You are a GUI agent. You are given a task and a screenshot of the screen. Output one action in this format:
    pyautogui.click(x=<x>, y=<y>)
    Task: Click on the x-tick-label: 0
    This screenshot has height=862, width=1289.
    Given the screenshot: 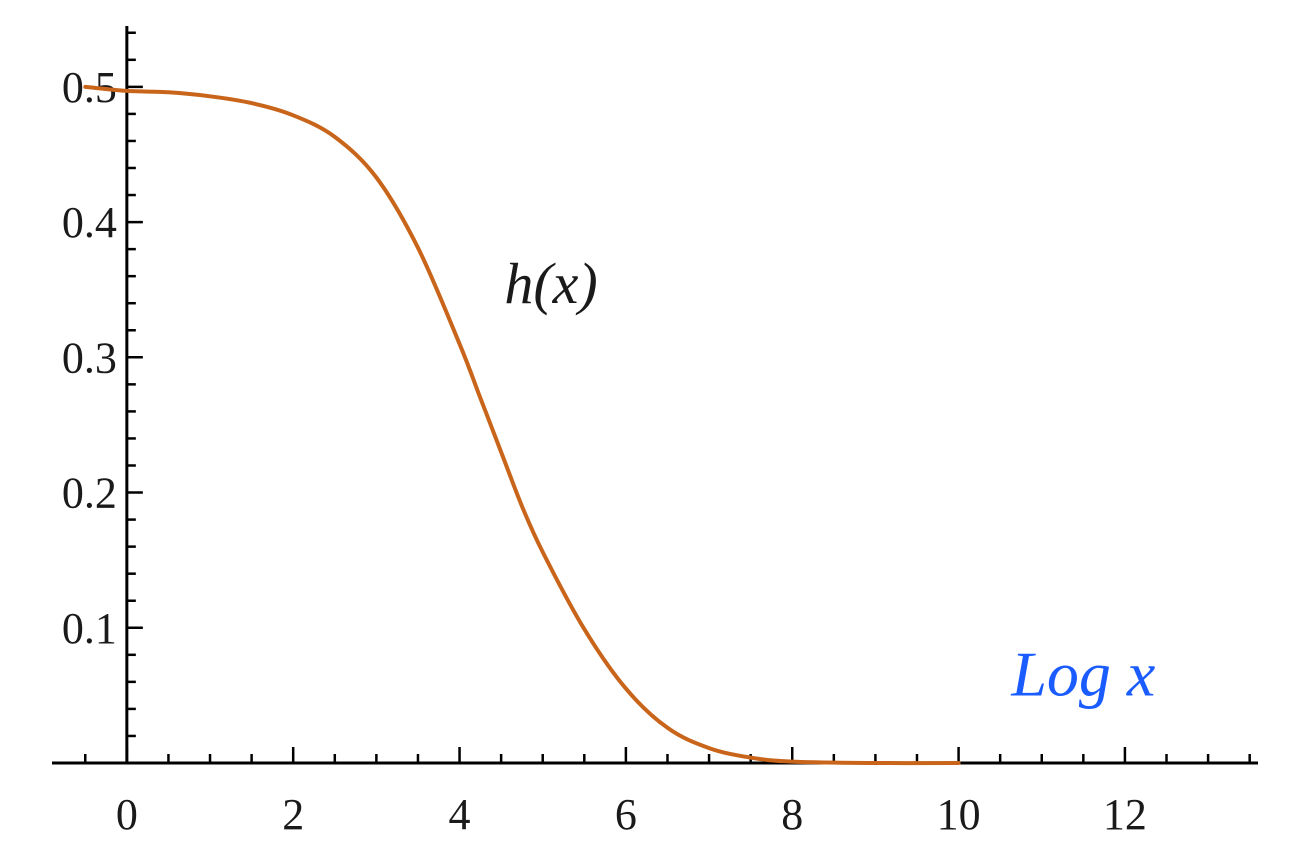 What is the action you would take?
    pyautogui.click(x=127, y=814)
    